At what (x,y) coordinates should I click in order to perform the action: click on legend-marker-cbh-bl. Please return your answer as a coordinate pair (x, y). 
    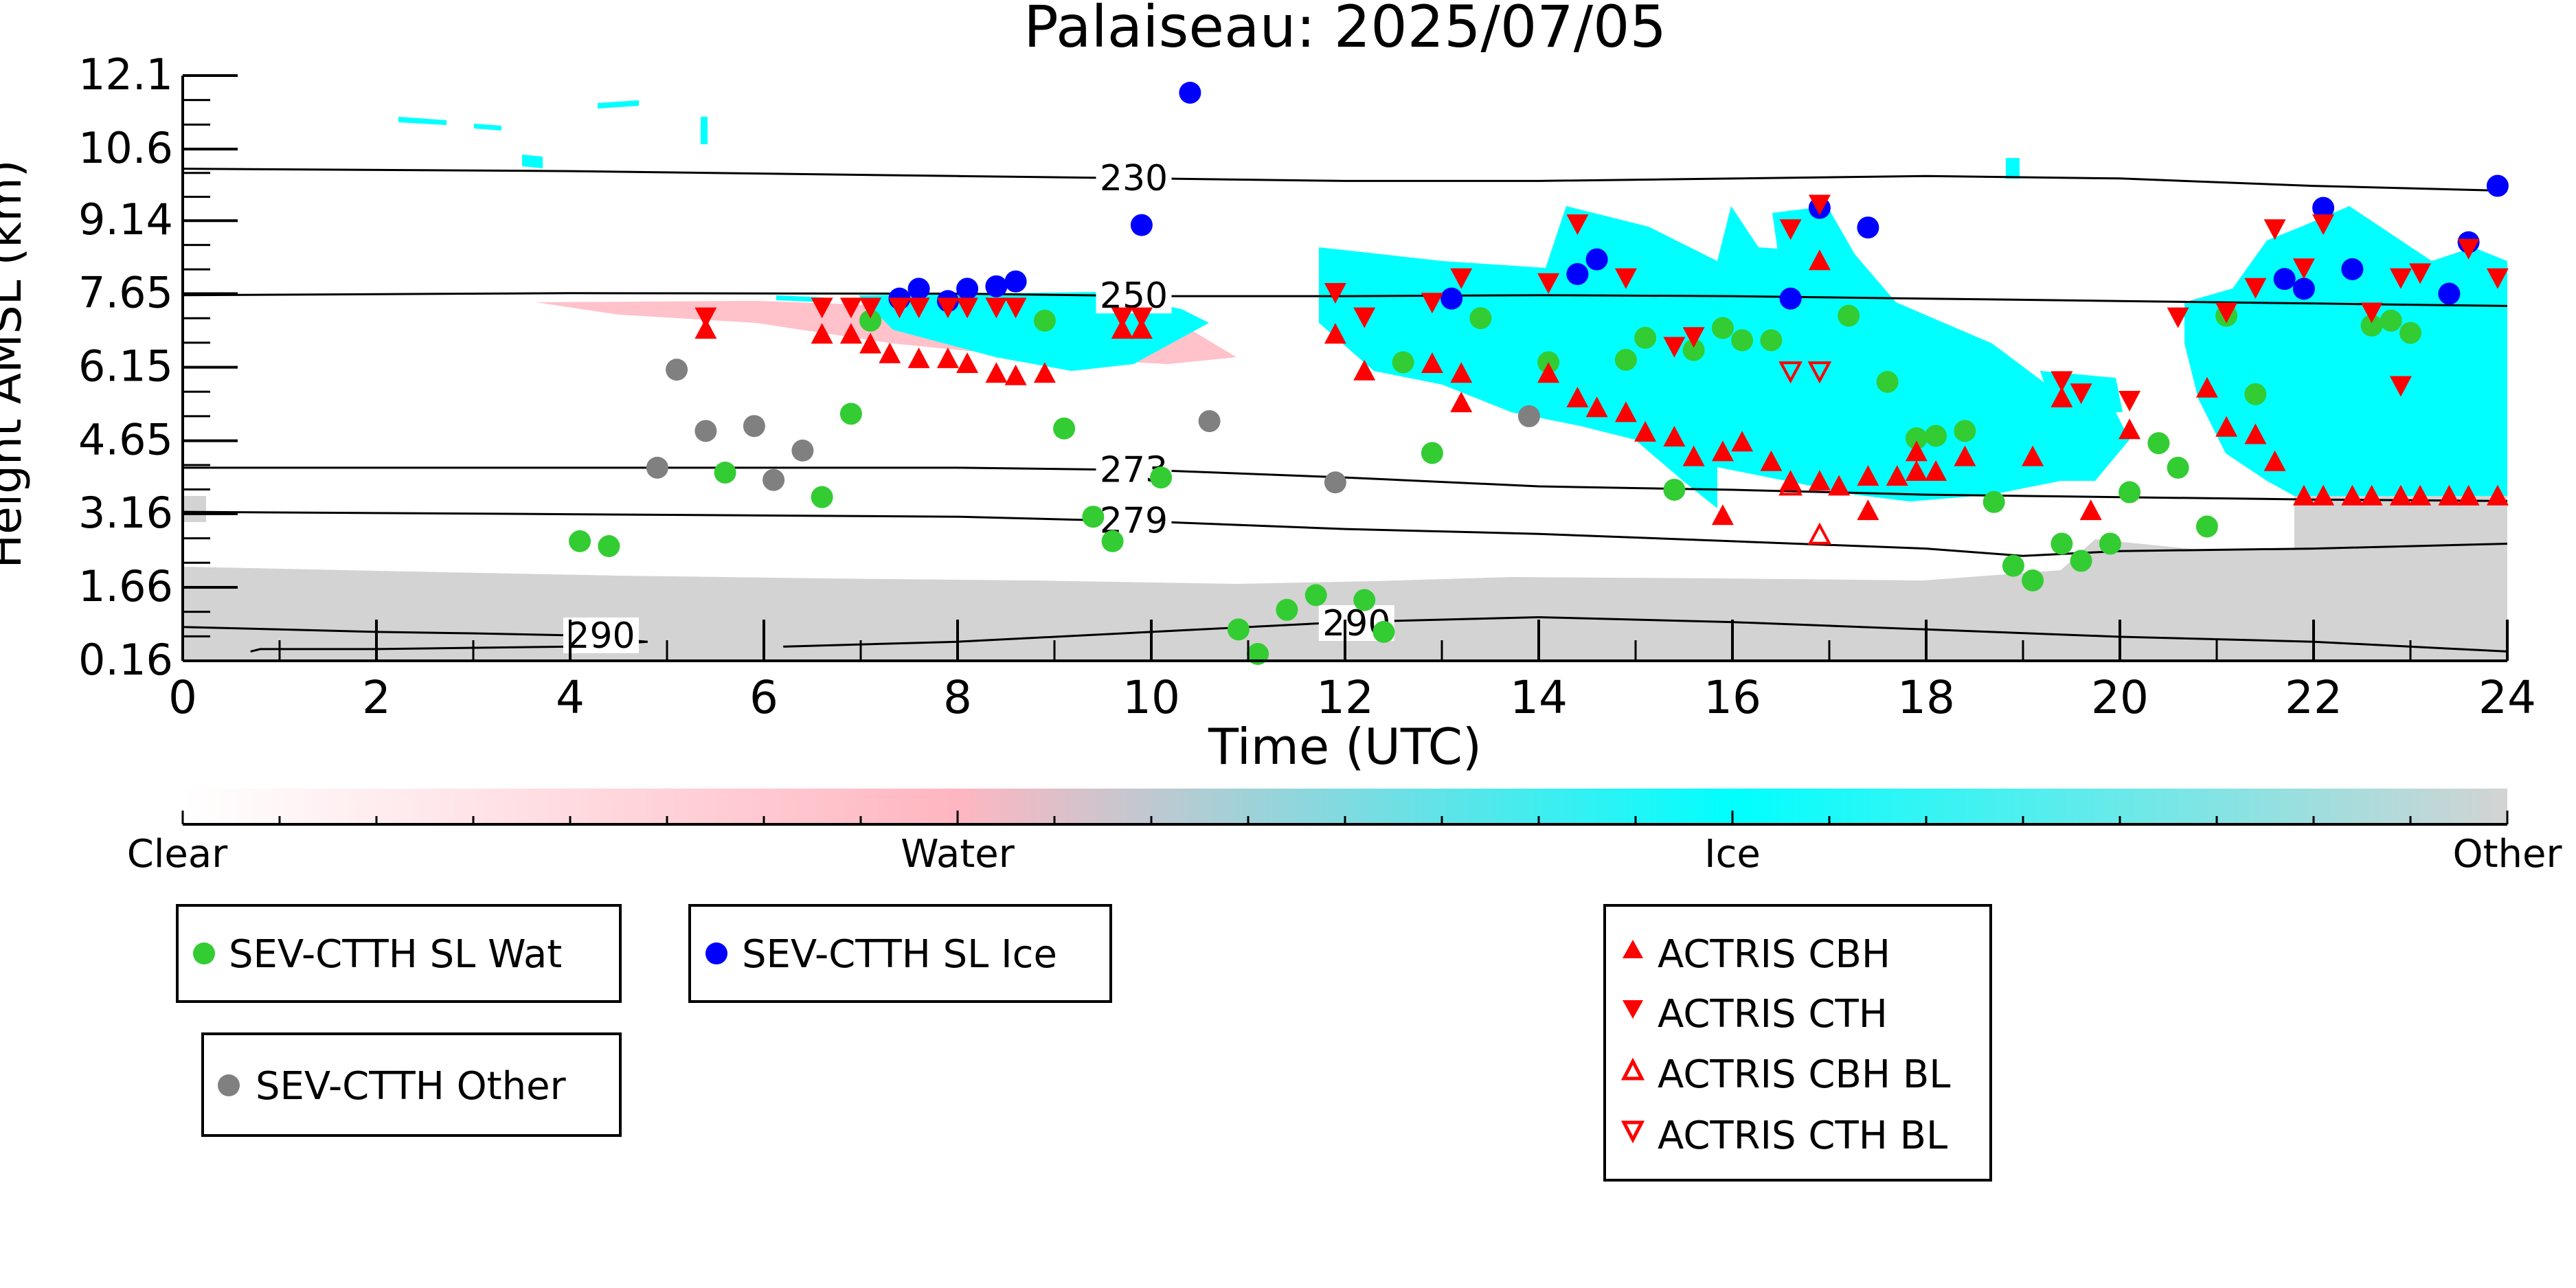
    Looking at the image, I should click on (1632, 1069).